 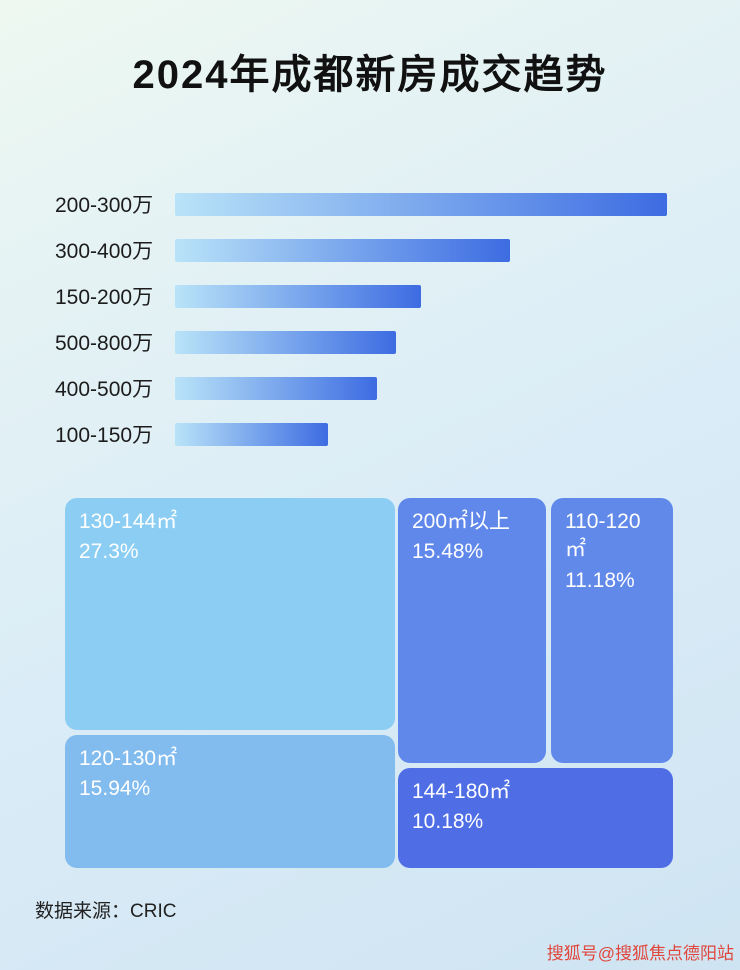 I want to click on treemap-block-label: 120-130㎡, so click(x=128, y=758).